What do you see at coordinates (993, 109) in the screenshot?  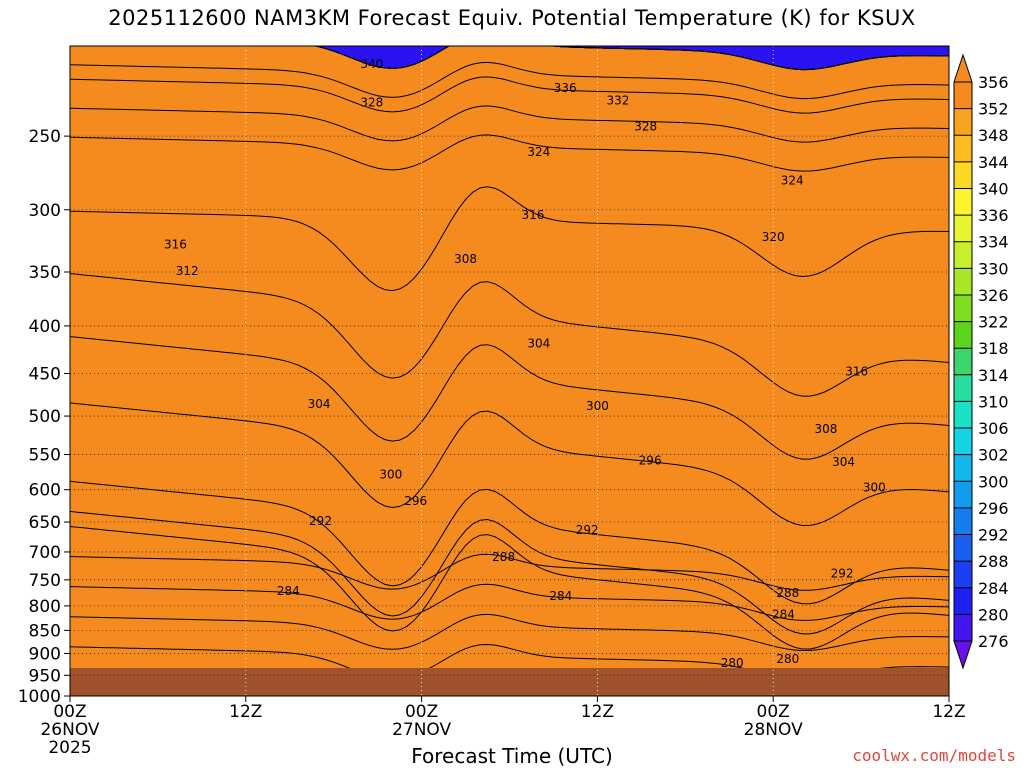 I see `colorbar-label: 352` at bounding box center [993, 109].